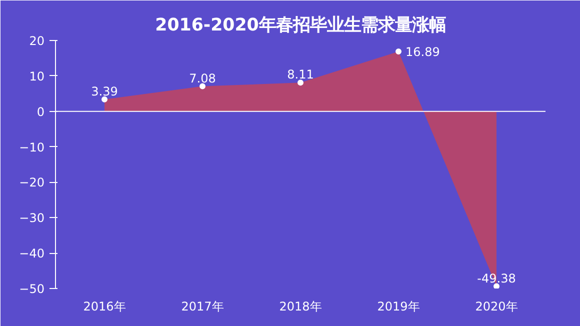  Describe the element at coordinates (202, 307) in the screenshot. I see `x-tick-label: 2017年` at that location.